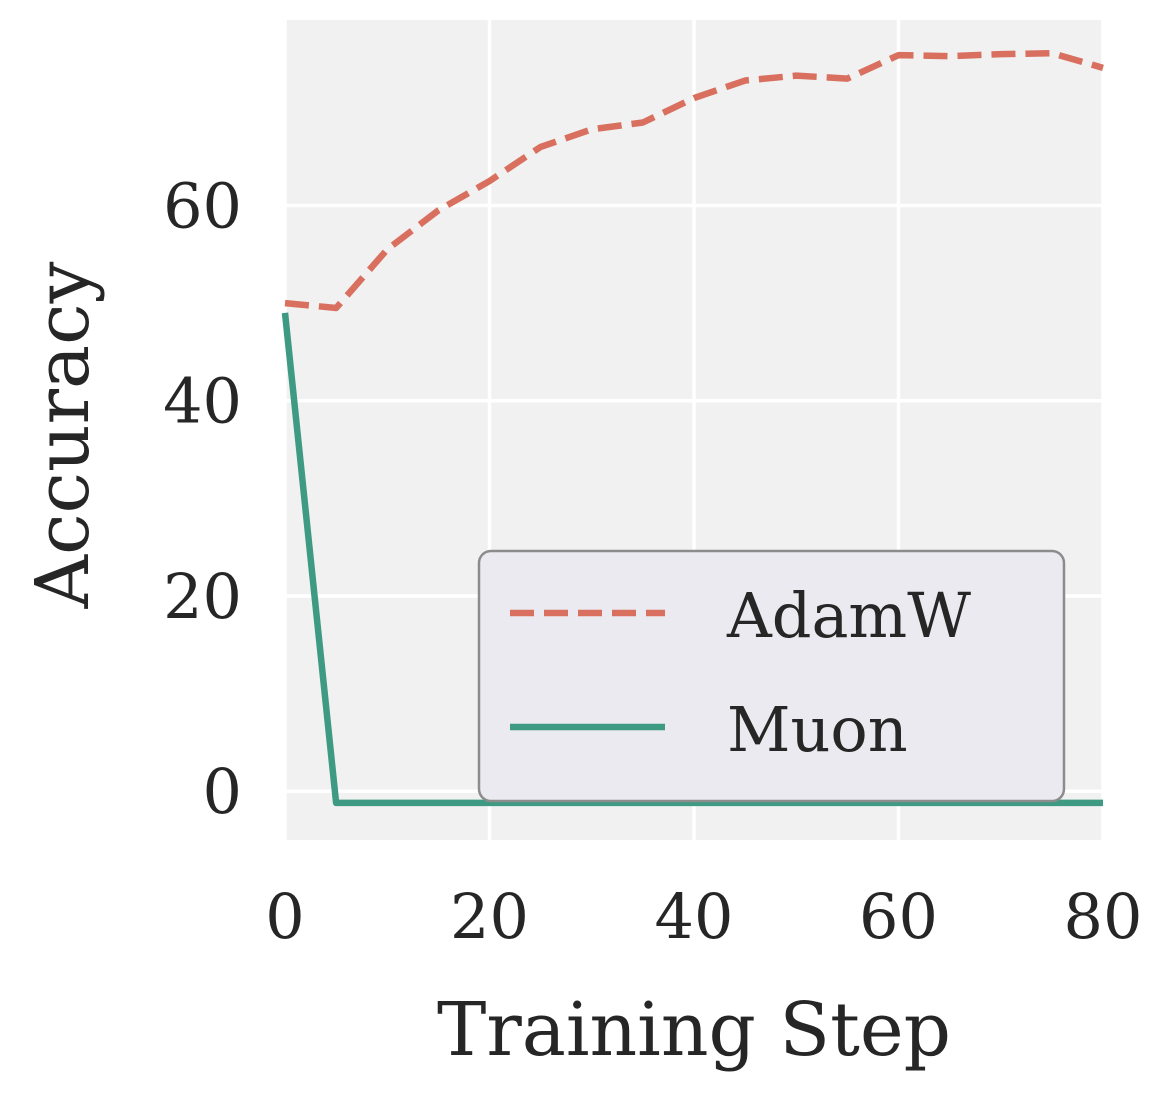 This screenshot has height=1095, width=1173. What do you see at coordinates (771, 676) in the screenshot?
I see `legend: AdamW Muon` at bounding box center [771, 676].